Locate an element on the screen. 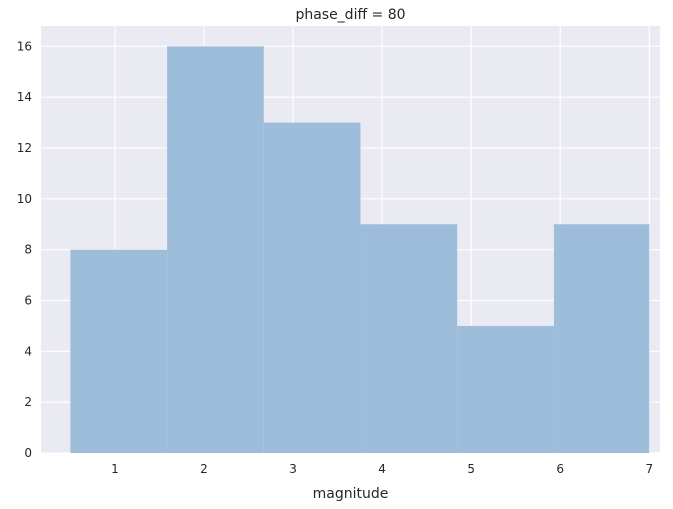 This screenshot has width=673, height=509. y-tick-label: 16 is located at coordinates (24, 46).